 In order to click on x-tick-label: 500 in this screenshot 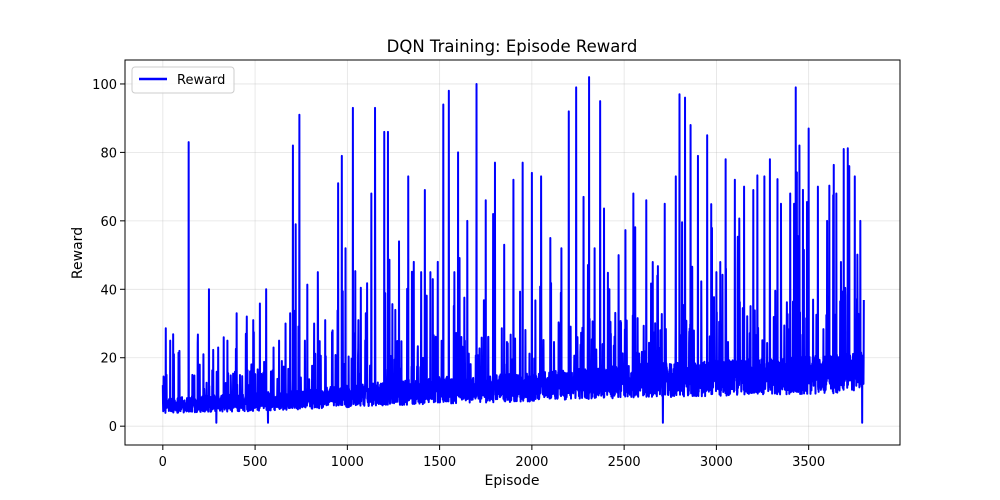, I will do `click(255, 462)`.